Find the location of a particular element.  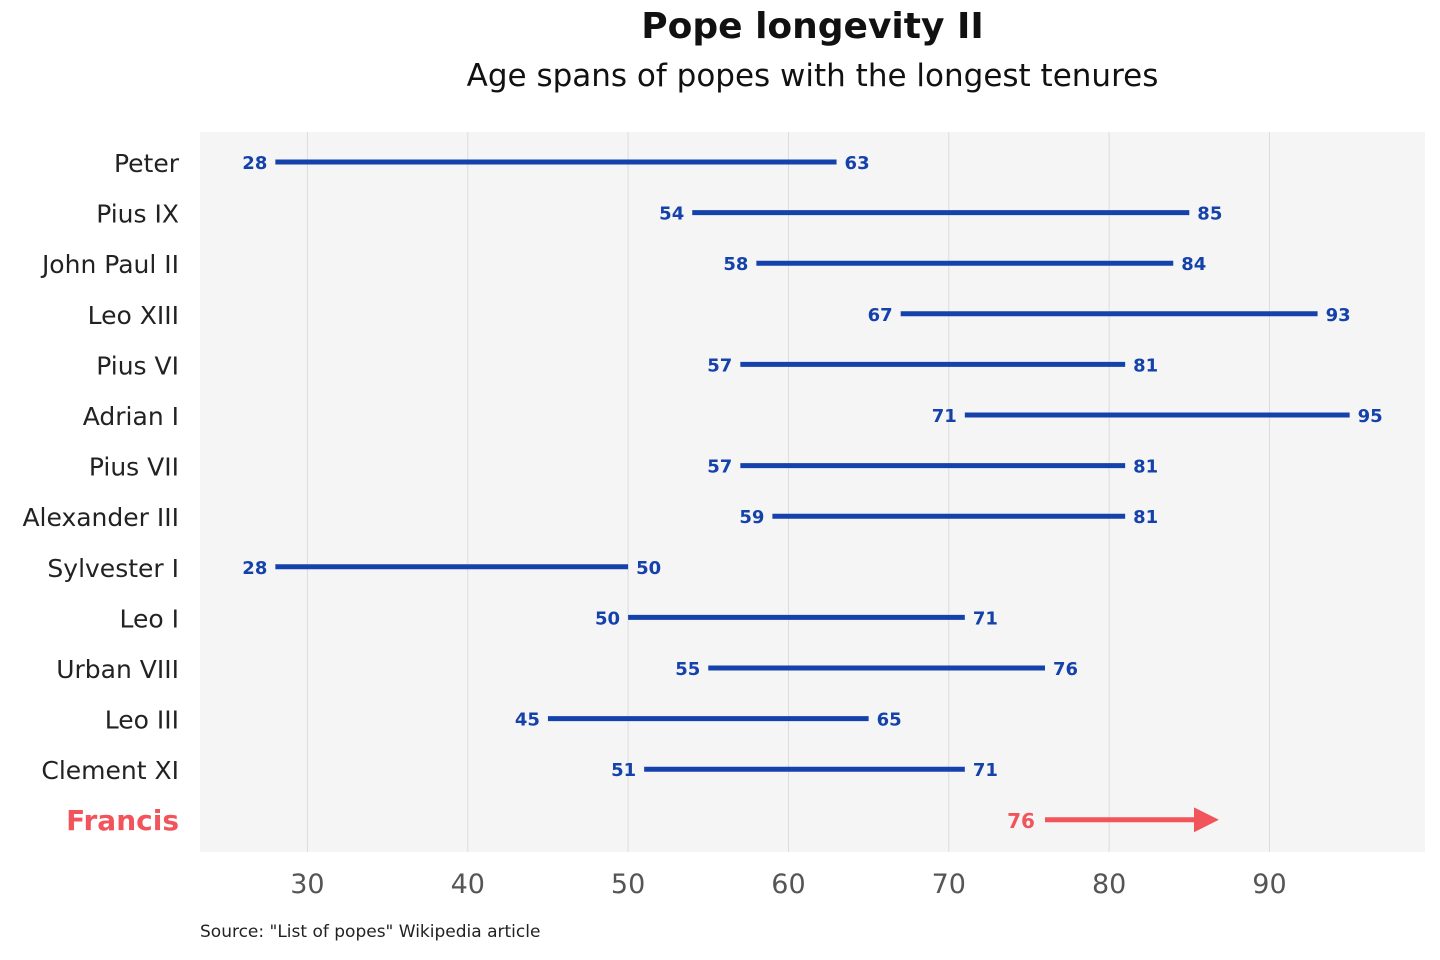

range-start-label: 58 is located at coordinates (735, 264).